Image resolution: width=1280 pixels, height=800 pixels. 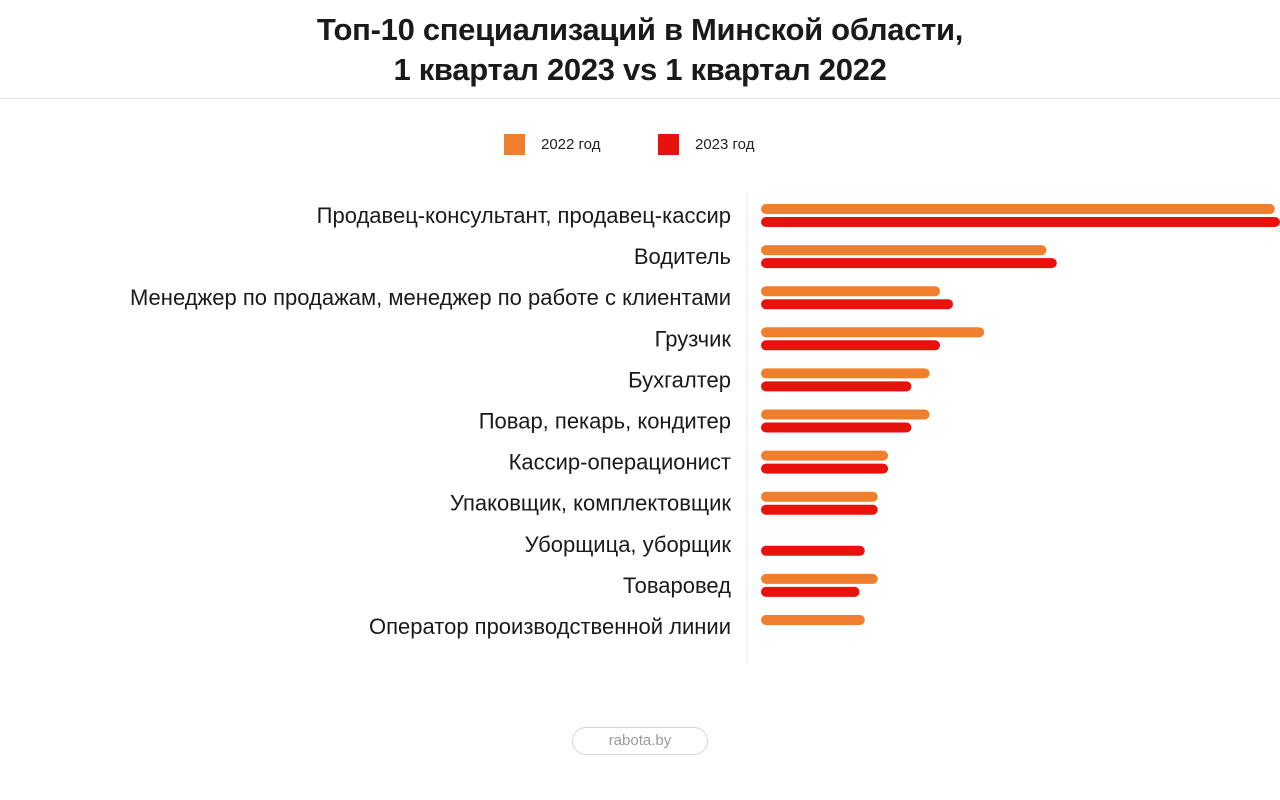 What do you see at coordinates (682, 256) in the screenshot?
I see `category-label: Водитель` at bounding box center [682, 256].